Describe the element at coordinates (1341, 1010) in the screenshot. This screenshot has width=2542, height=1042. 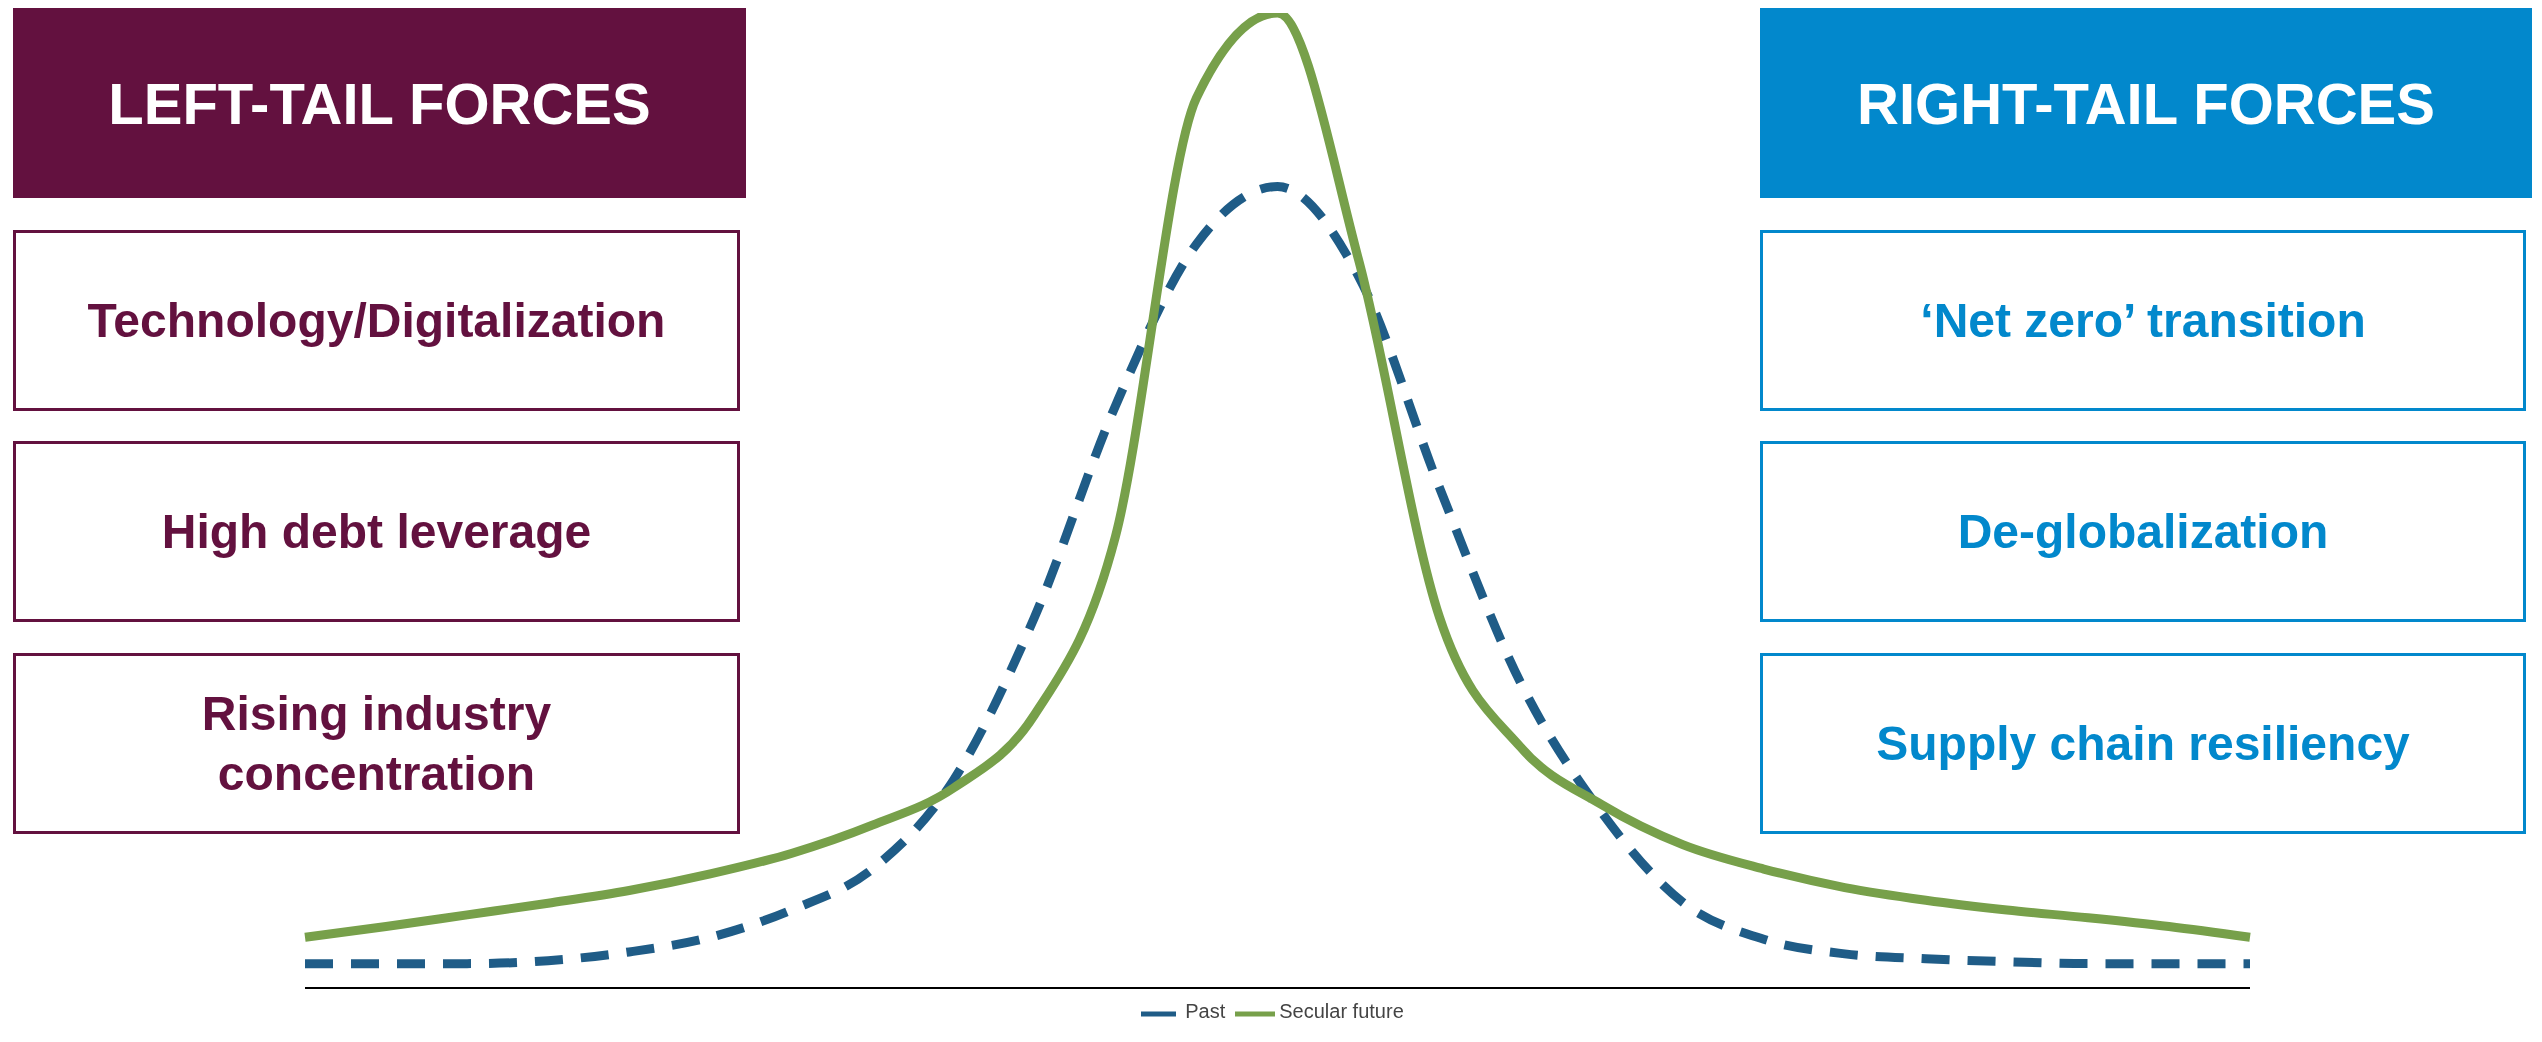
I see `legend-label: Secular future` at that location.